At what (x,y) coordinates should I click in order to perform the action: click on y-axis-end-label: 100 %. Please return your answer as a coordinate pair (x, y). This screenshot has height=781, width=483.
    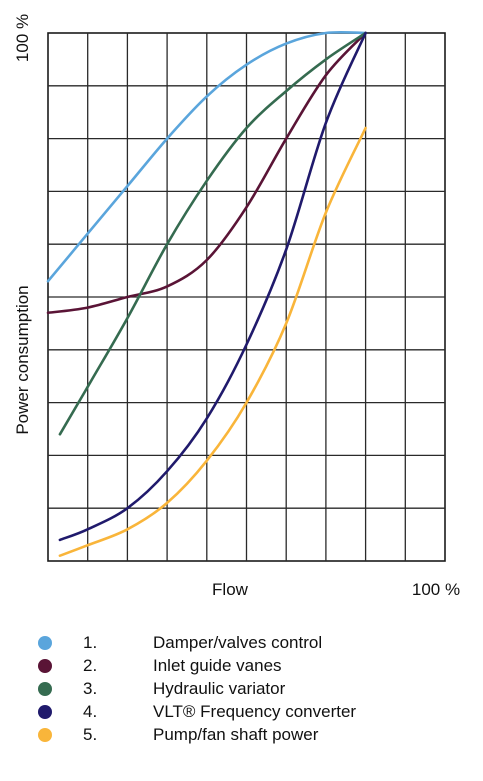
    Looking at the image, I should click on (22, 38).